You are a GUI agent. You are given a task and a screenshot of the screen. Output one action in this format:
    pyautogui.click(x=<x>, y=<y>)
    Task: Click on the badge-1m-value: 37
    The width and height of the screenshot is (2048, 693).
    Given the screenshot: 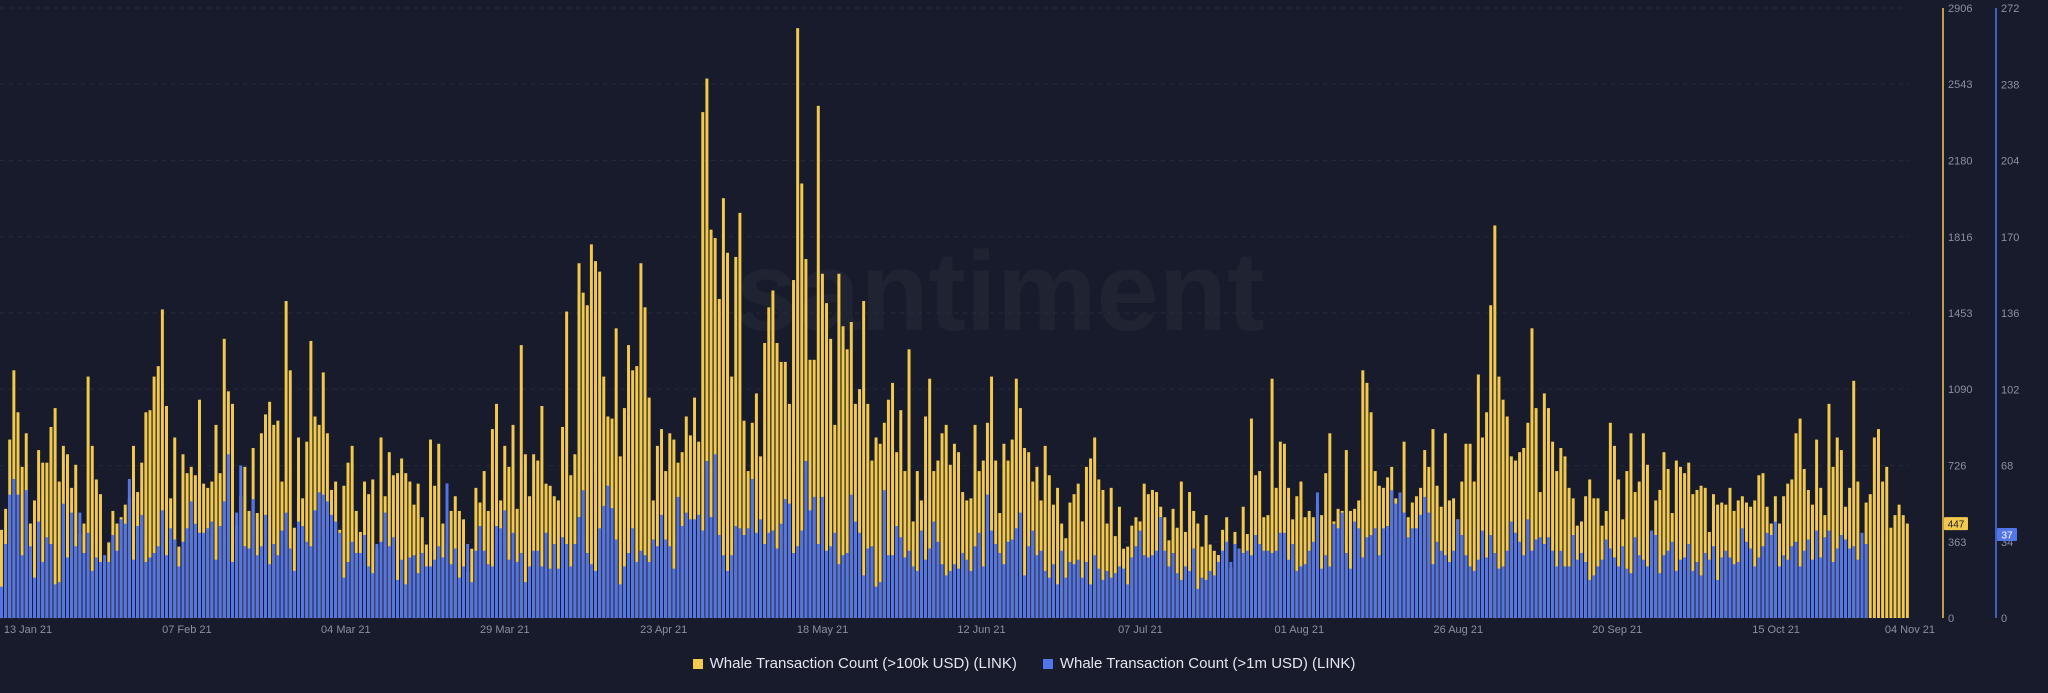 What is the action you would take?
    pyautogui.click(x=2007, y=536)
    